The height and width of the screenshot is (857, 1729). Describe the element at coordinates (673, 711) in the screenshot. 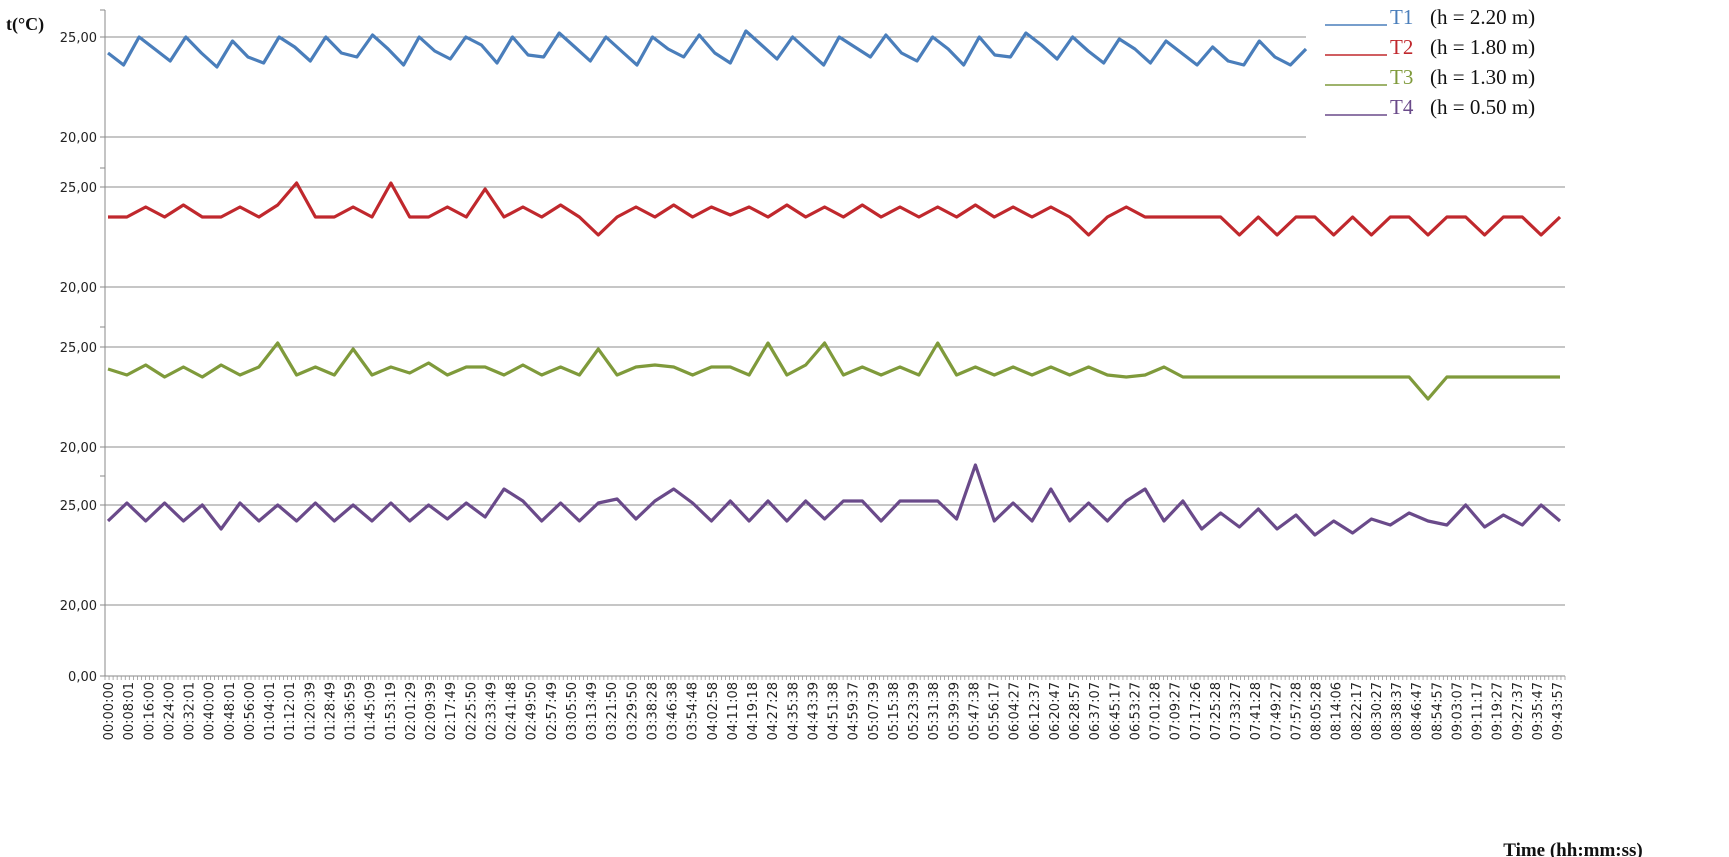

I see `x-tick-label: 03:46:38` at that location.